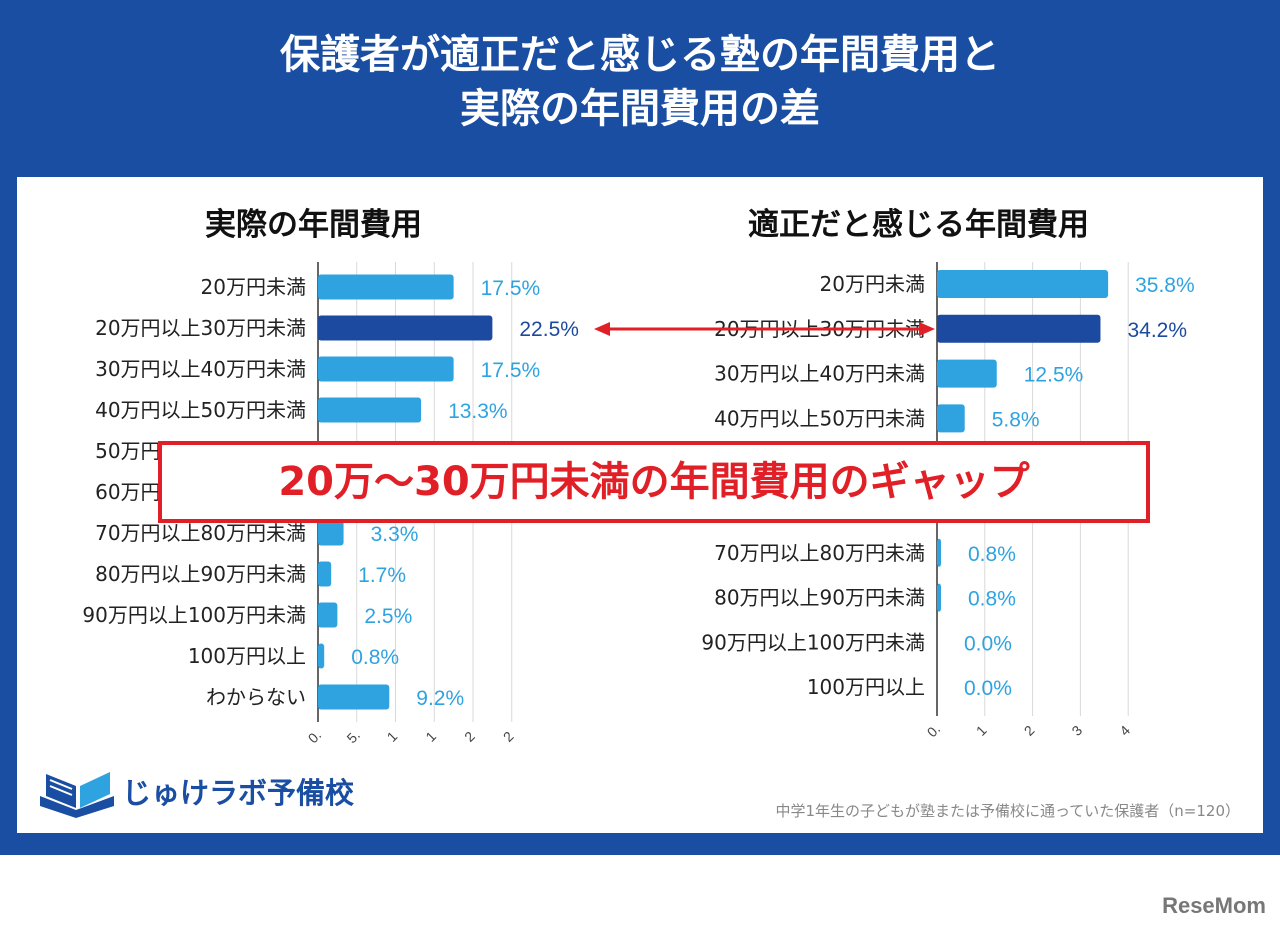  I want to click on data-label-1-3: 5.8%, so click(1016, 419).